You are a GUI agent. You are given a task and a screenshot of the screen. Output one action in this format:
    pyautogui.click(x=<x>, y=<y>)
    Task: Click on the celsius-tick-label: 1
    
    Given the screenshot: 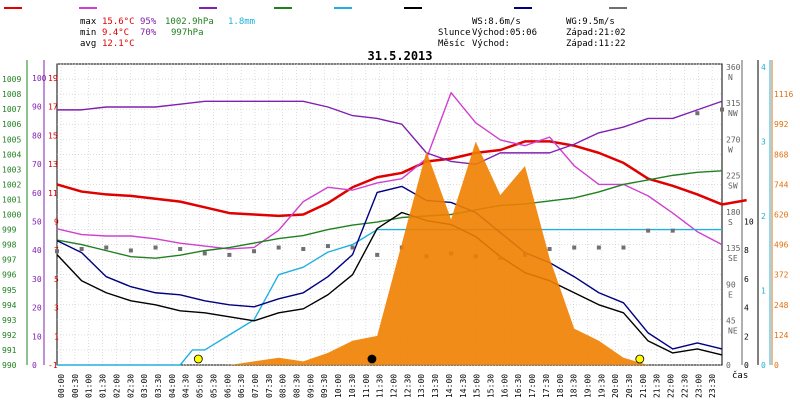 What is the action you would take?
    pyautogui.click(x=56, y=336)
    